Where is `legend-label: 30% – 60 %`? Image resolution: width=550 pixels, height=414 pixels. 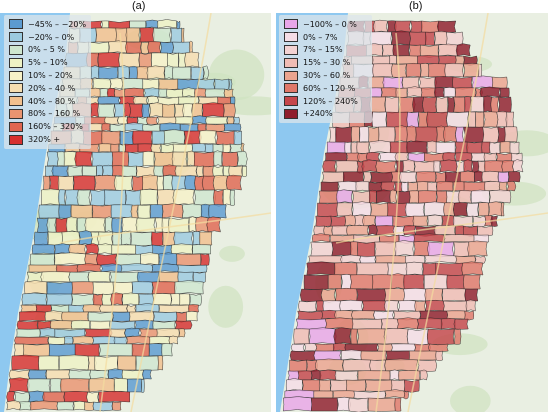
legend-label: 30% – 60 % is located at coordinates (327, 76).